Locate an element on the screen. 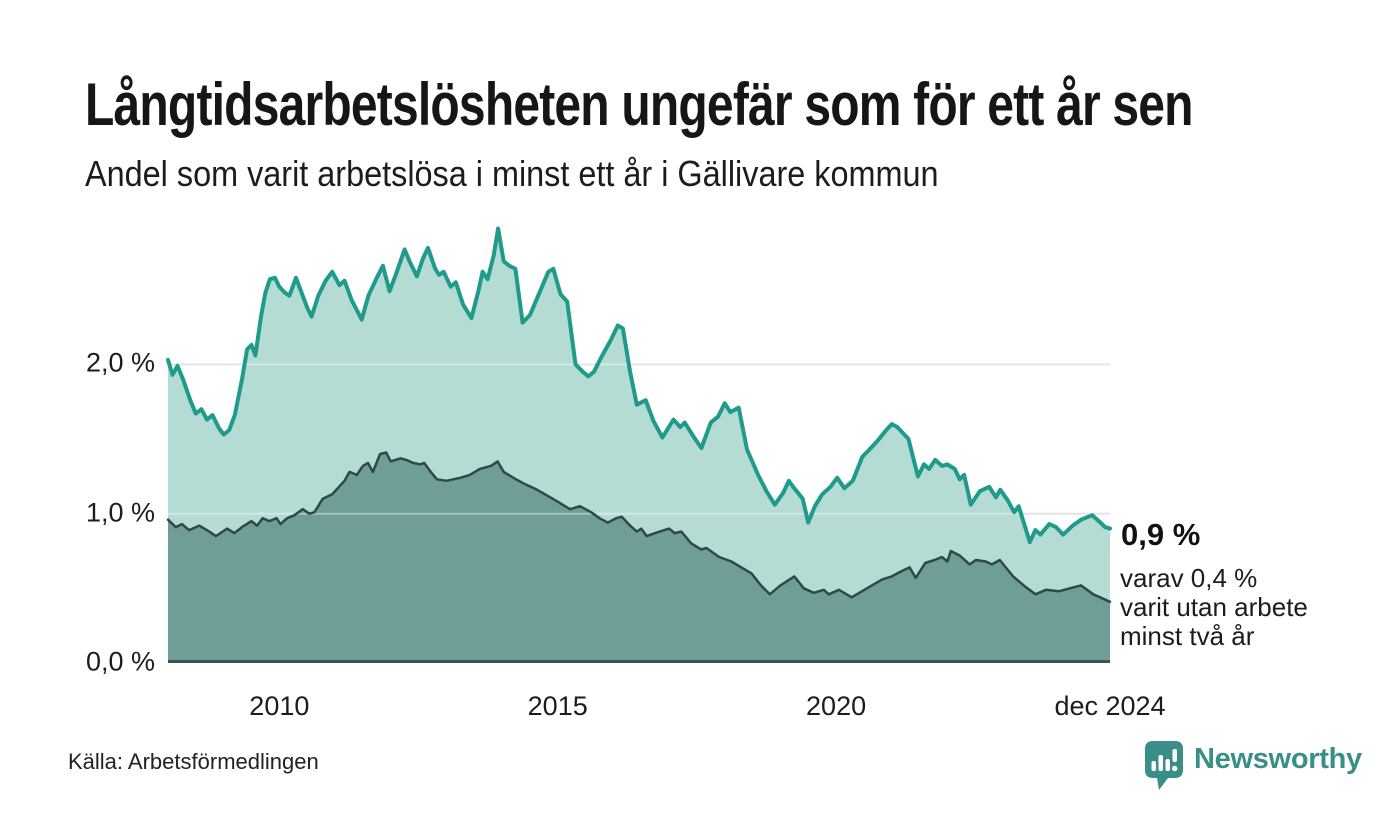 This screenshot has width=1400, height=840. annotation-line-3: minst två år is located at coordinates (1187, 636).